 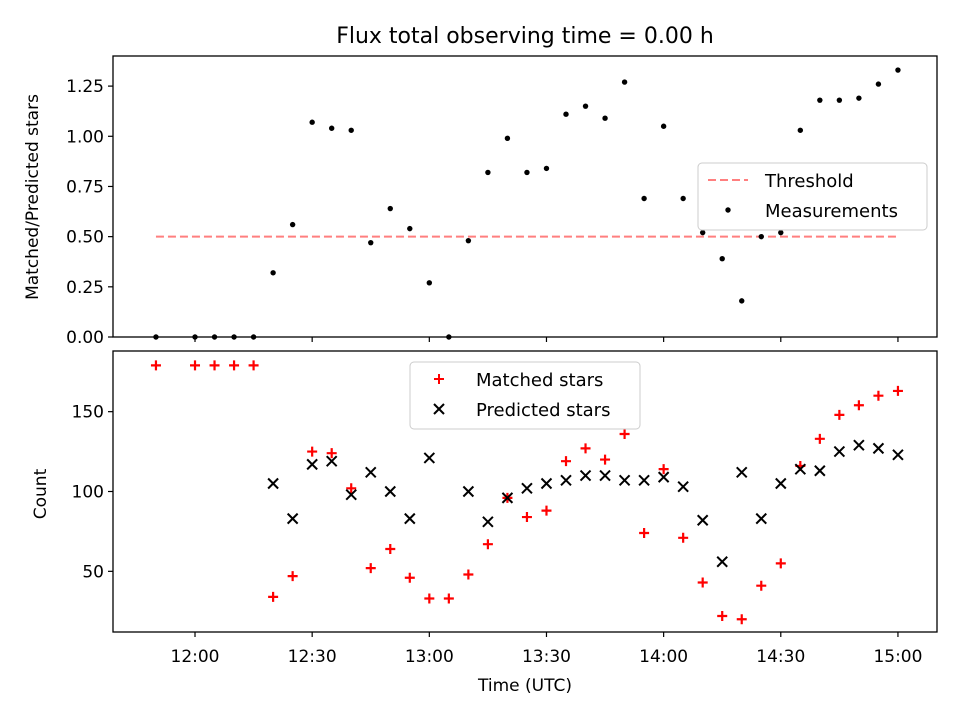 What do you see at coordinates (93, 572) in the screenshot?
I see `bottom-ytick-label: 50` at bounding box center [93, 572].